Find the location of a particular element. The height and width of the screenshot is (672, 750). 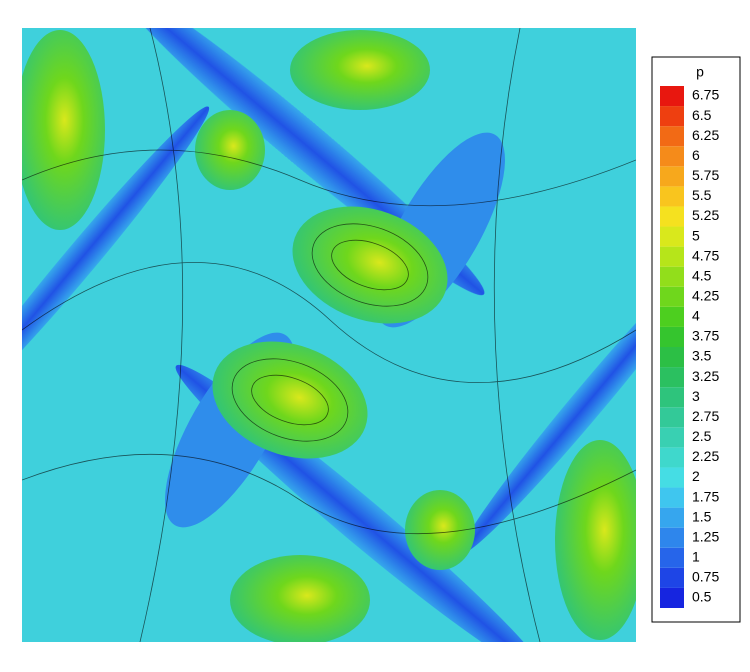

legend-label: 2.5 is located at coordinates (702, 436).